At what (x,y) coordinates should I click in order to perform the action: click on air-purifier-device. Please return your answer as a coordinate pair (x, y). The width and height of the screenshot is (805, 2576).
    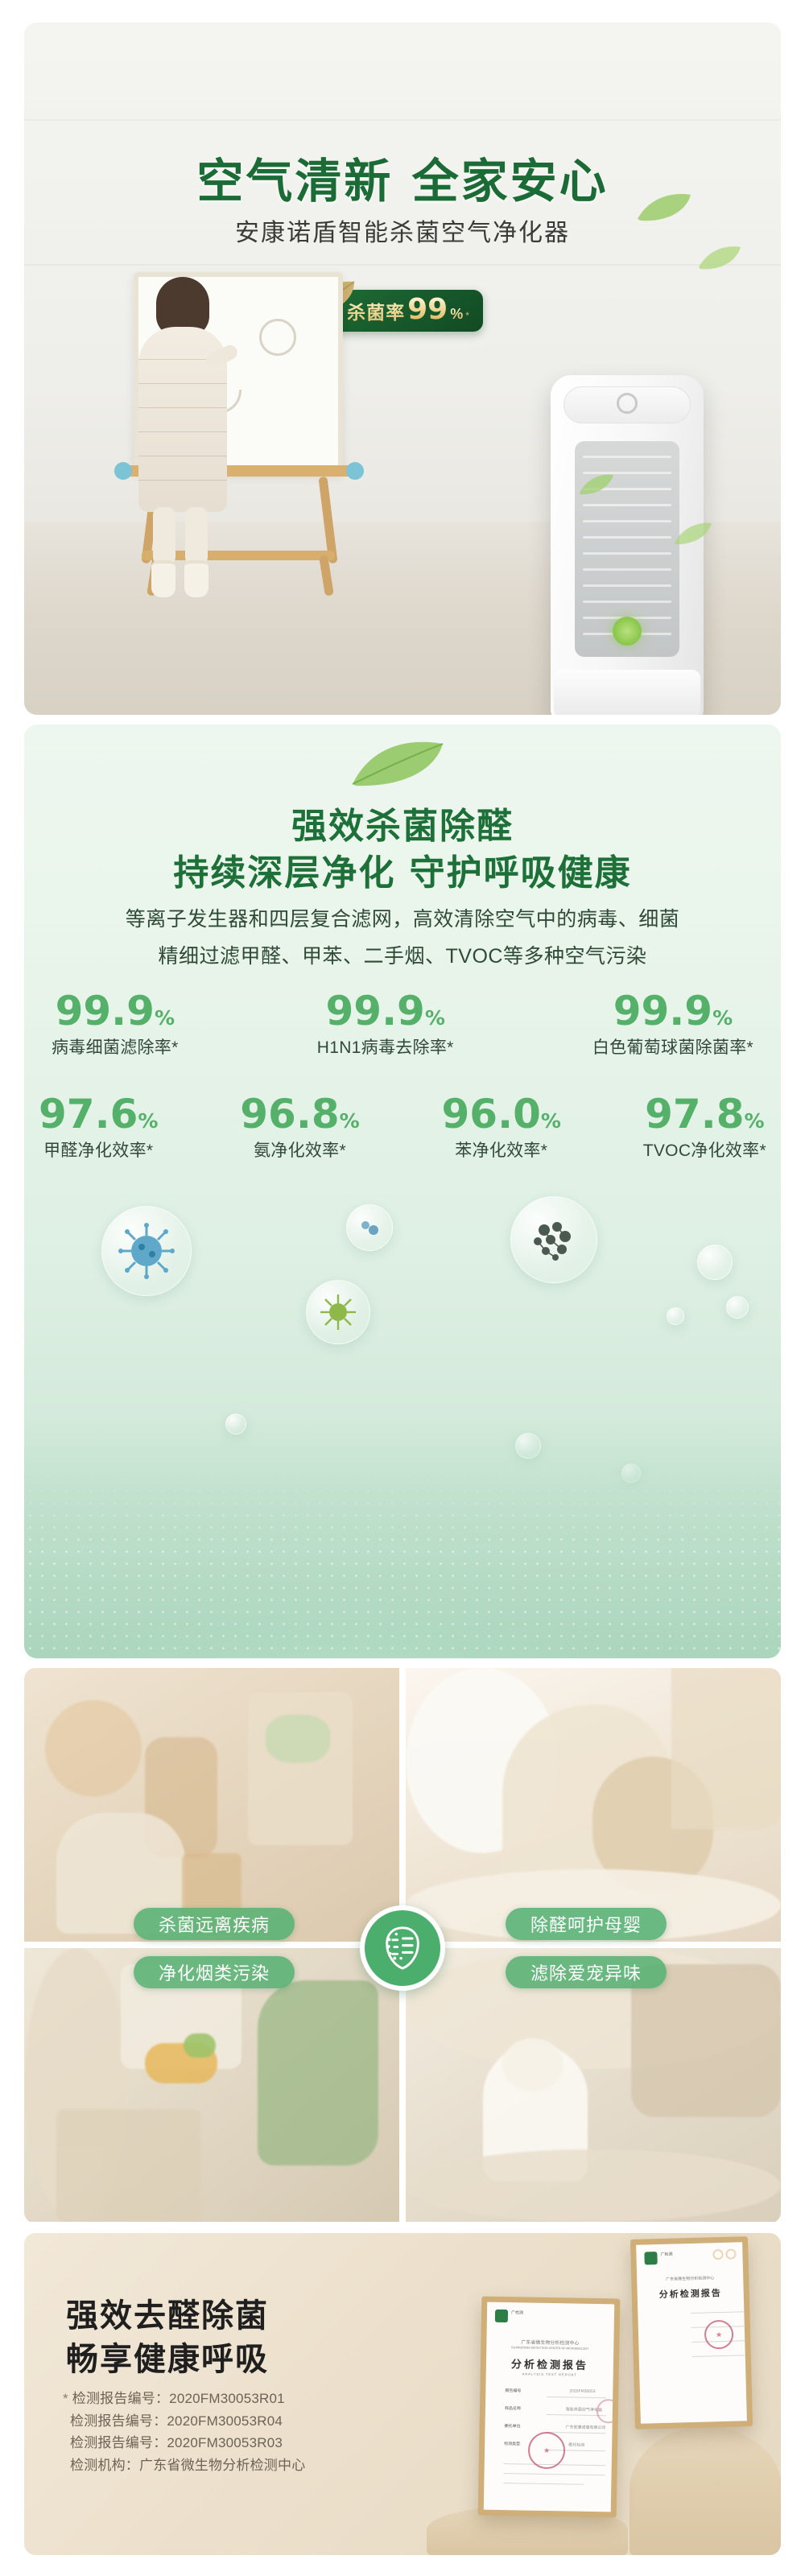
    Looking at the image, I should click on (627, 545).